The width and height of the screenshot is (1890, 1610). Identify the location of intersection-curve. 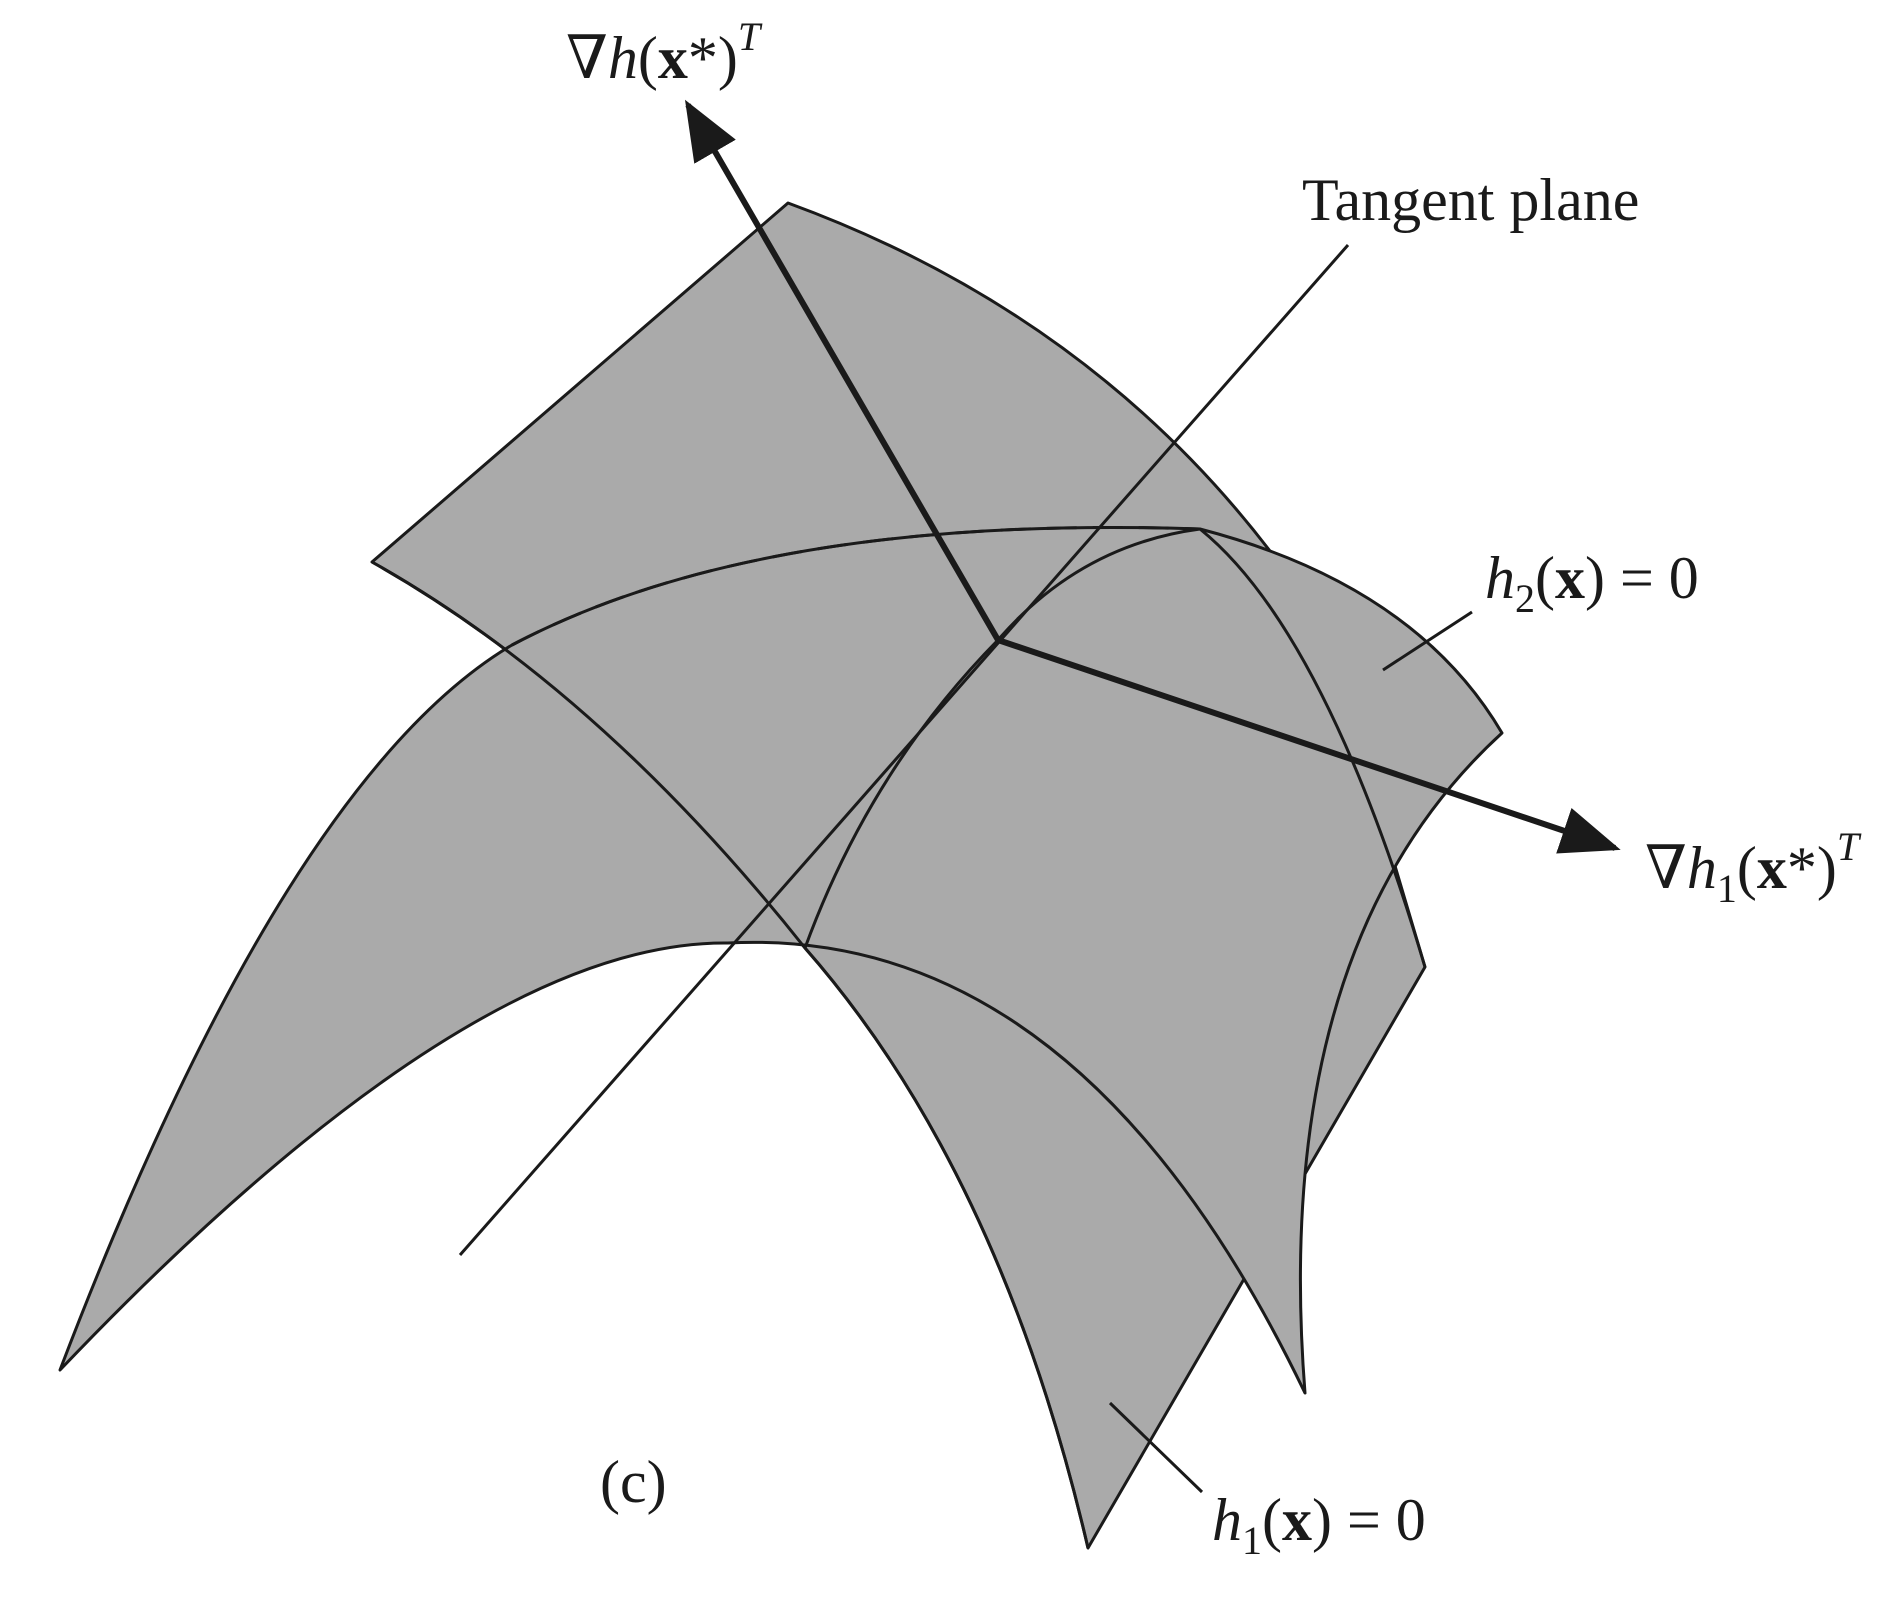
(1002, 738).